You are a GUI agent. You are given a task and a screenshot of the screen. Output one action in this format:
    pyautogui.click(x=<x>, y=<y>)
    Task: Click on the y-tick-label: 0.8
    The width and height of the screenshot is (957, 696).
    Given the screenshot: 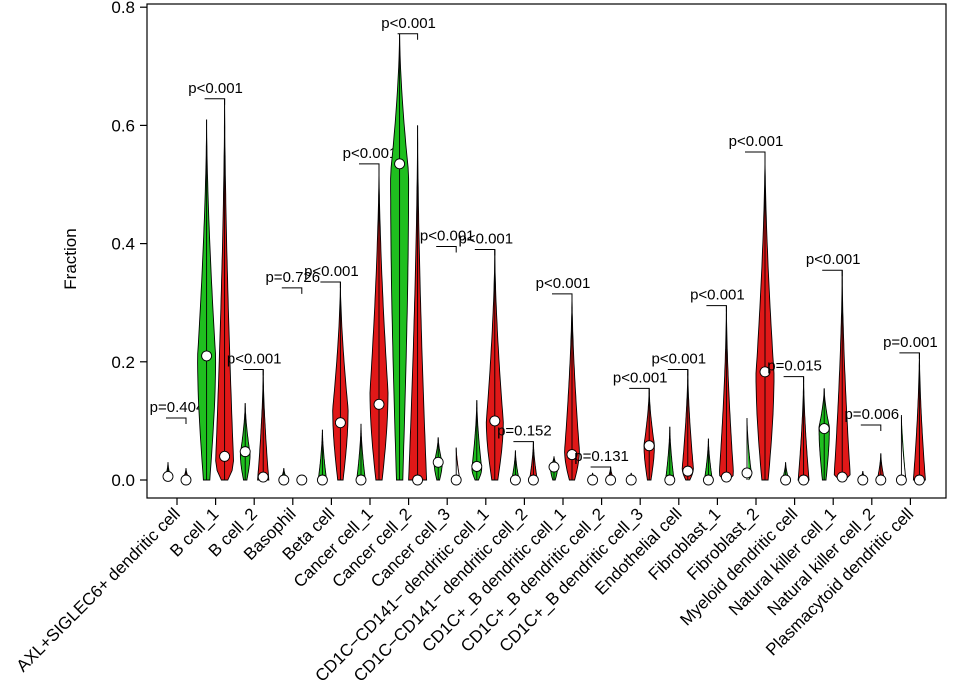 What is the action you would take?
    pyautogui.click(x=123, y=8)
    